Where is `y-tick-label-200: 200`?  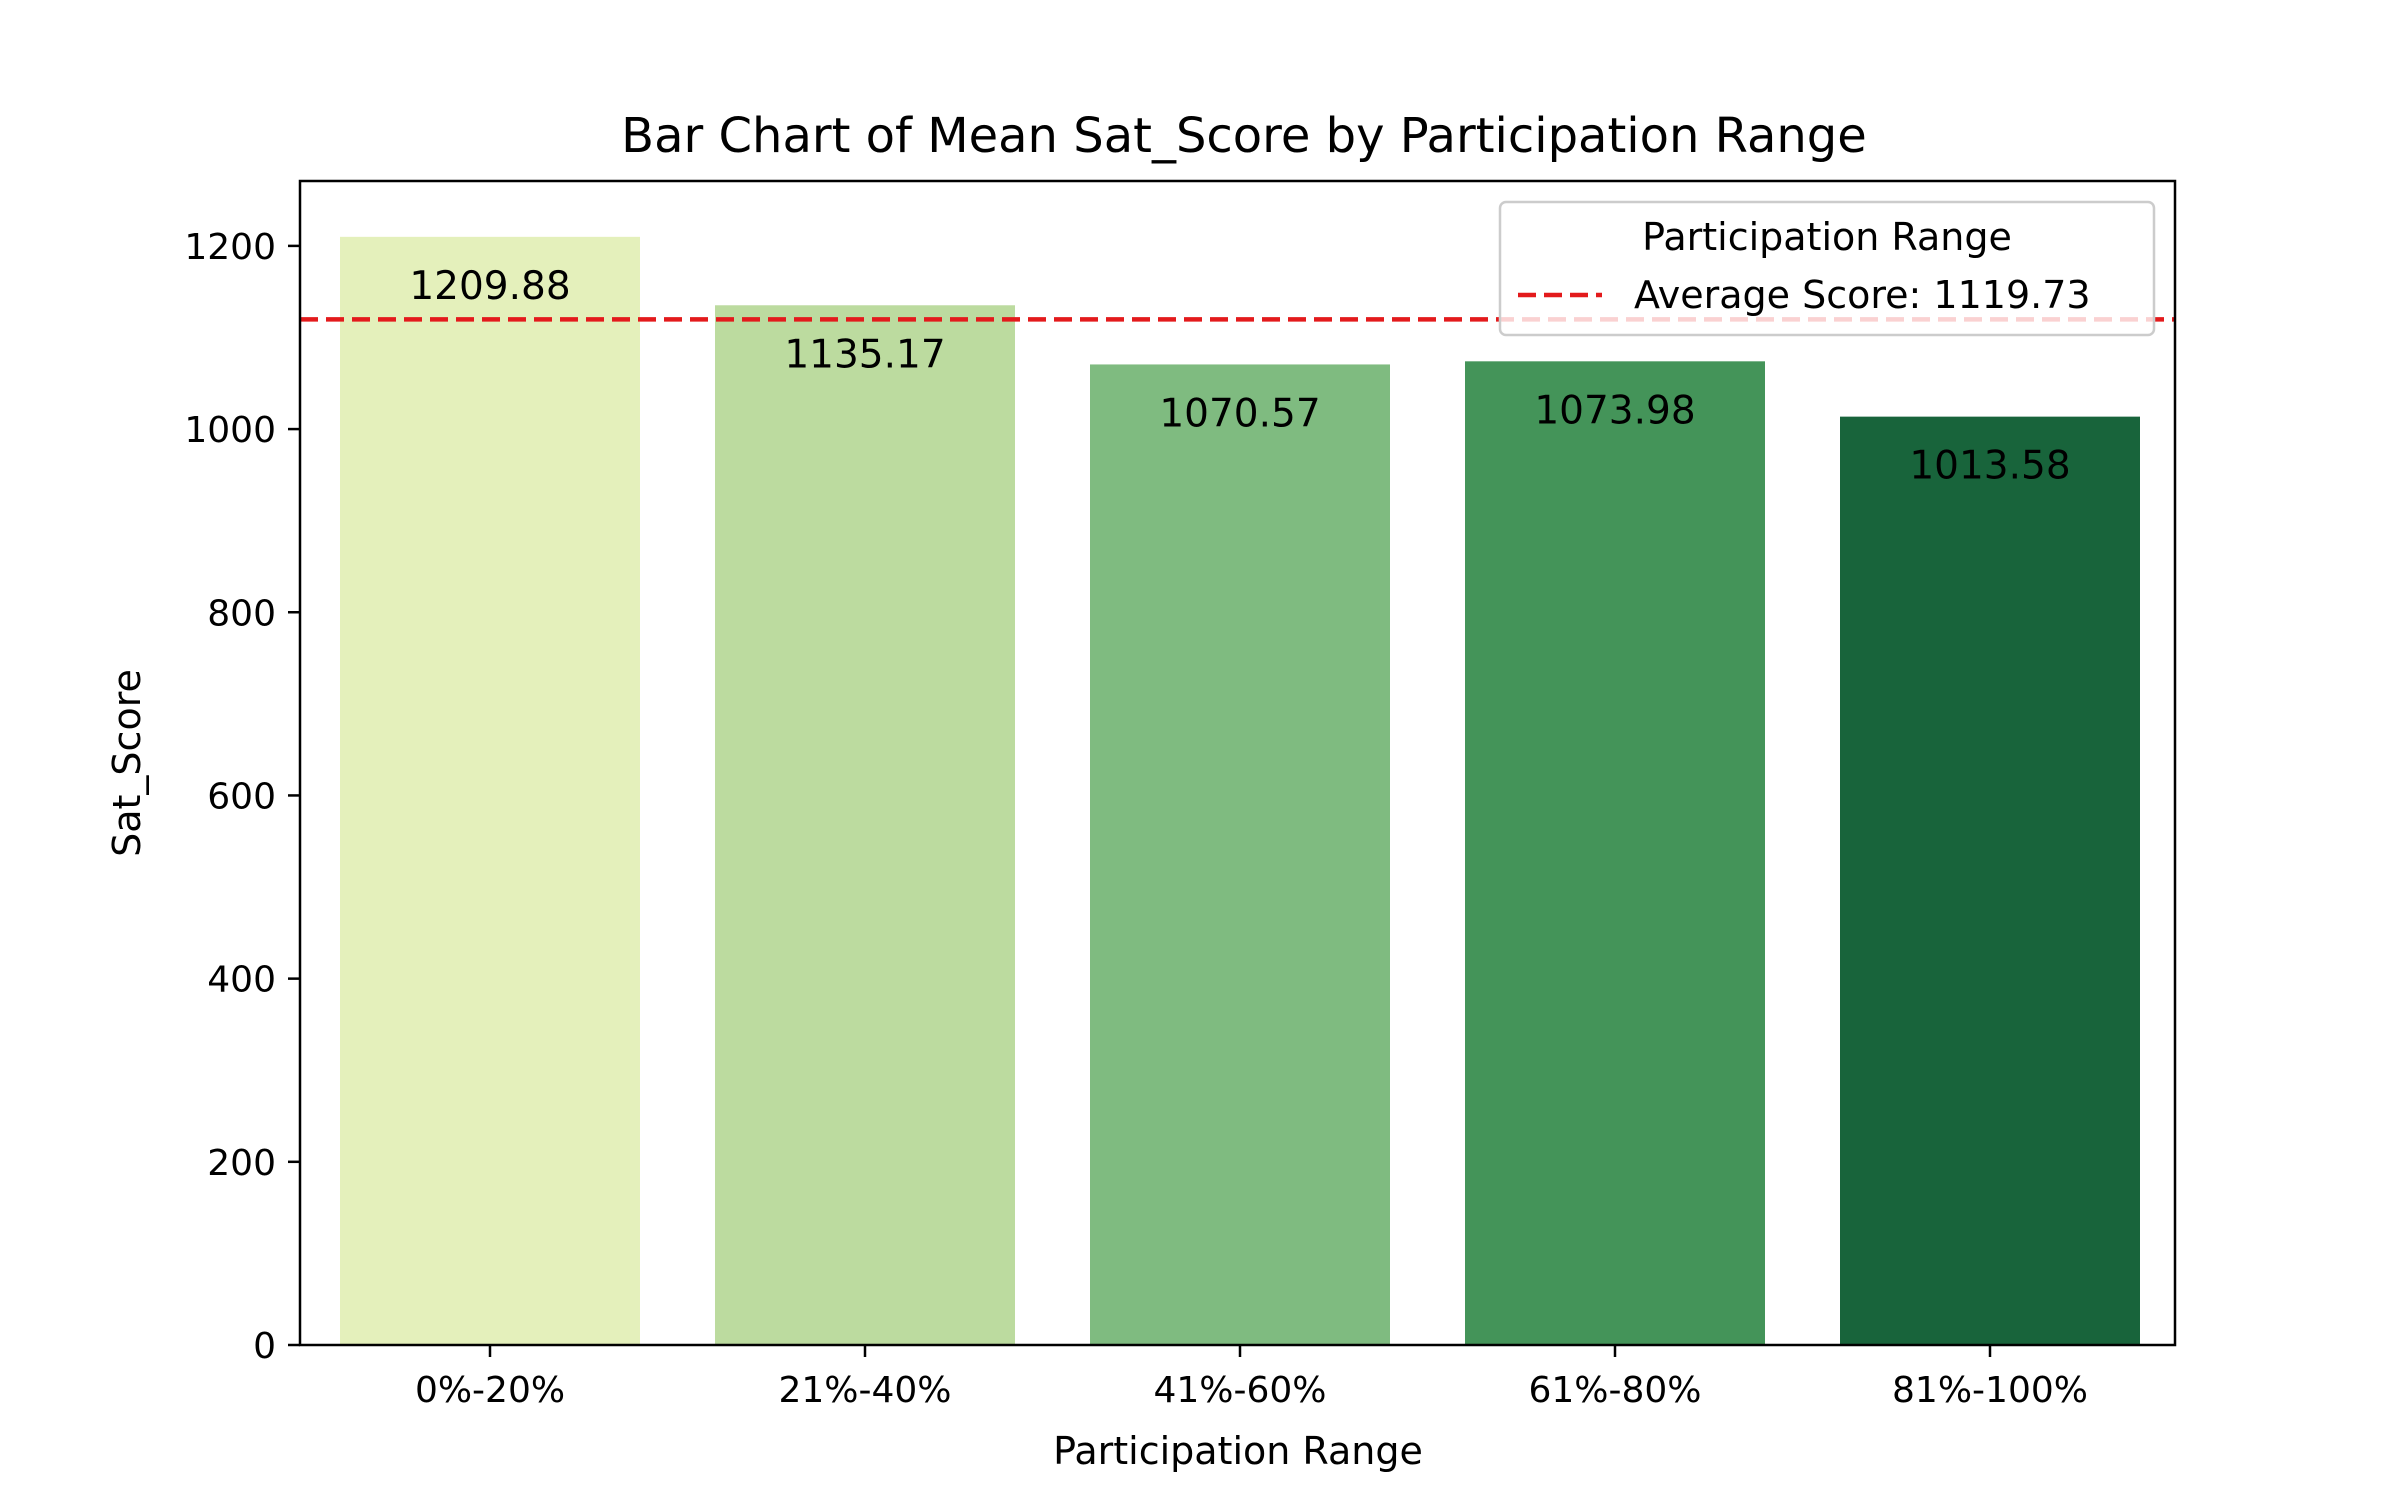 y-tick-label-200: 200 is located at coordinates (241, 1163).